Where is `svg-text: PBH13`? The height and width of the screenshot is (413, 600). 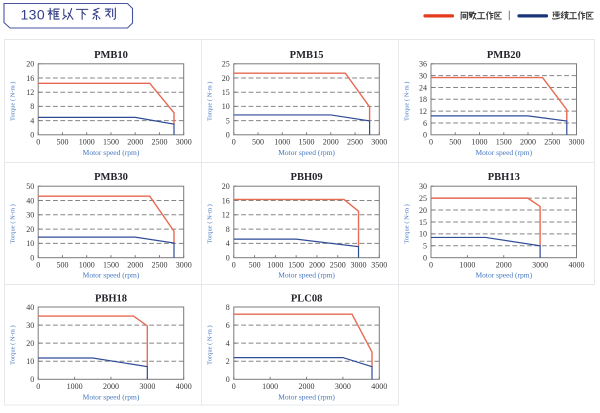
svg-text: PBH13 is located at coordinates (504, 177).